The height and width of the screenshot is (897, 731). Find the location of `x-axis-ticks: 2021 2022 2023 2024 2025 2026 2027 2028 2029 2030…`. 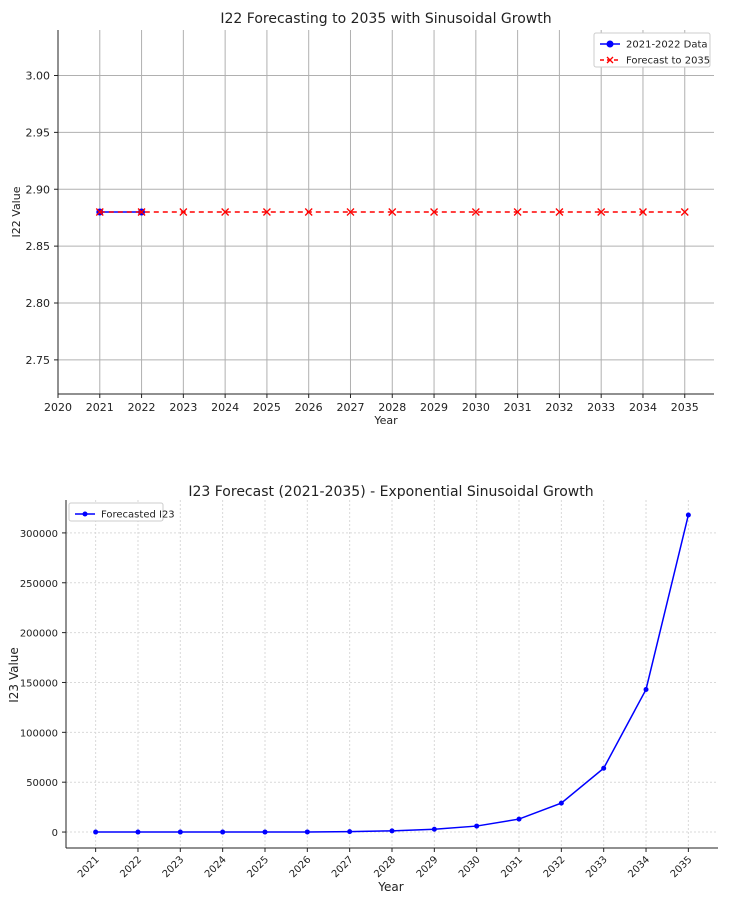

x-axis-ticks: 2021 2022 2023 2024 2025 2026 2027 2028 2029 2030… is located at coordinates (385, 864).